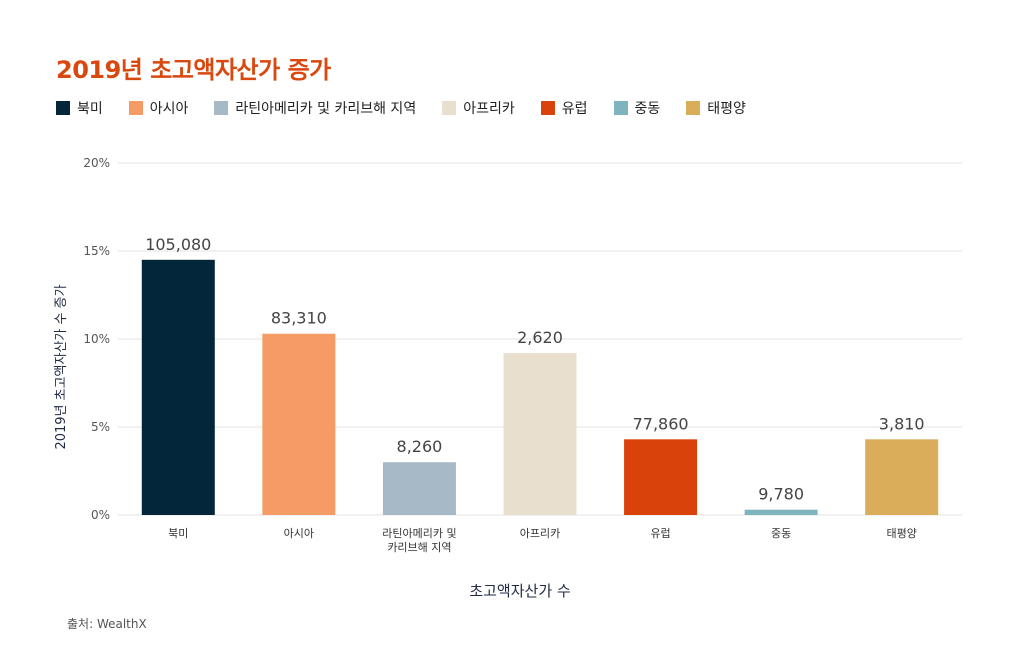 The width and height of the screenshot is (1024, 667). I want to click on legend-label: 태평양, so click(726, 109).